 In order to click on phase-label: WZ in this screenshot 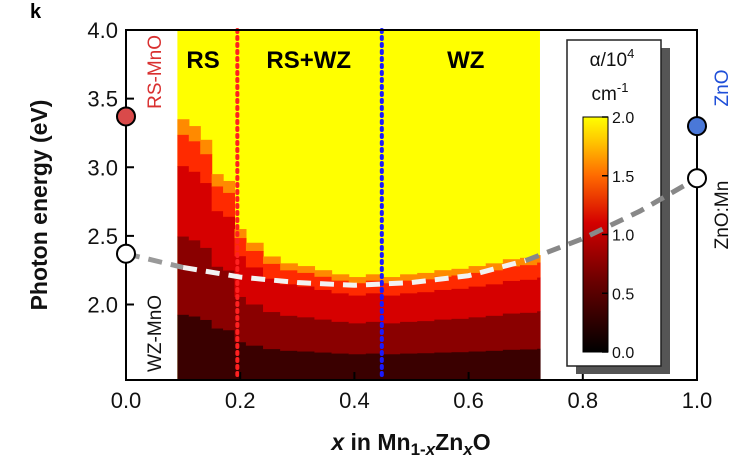, I will do `click(465, 60)`.